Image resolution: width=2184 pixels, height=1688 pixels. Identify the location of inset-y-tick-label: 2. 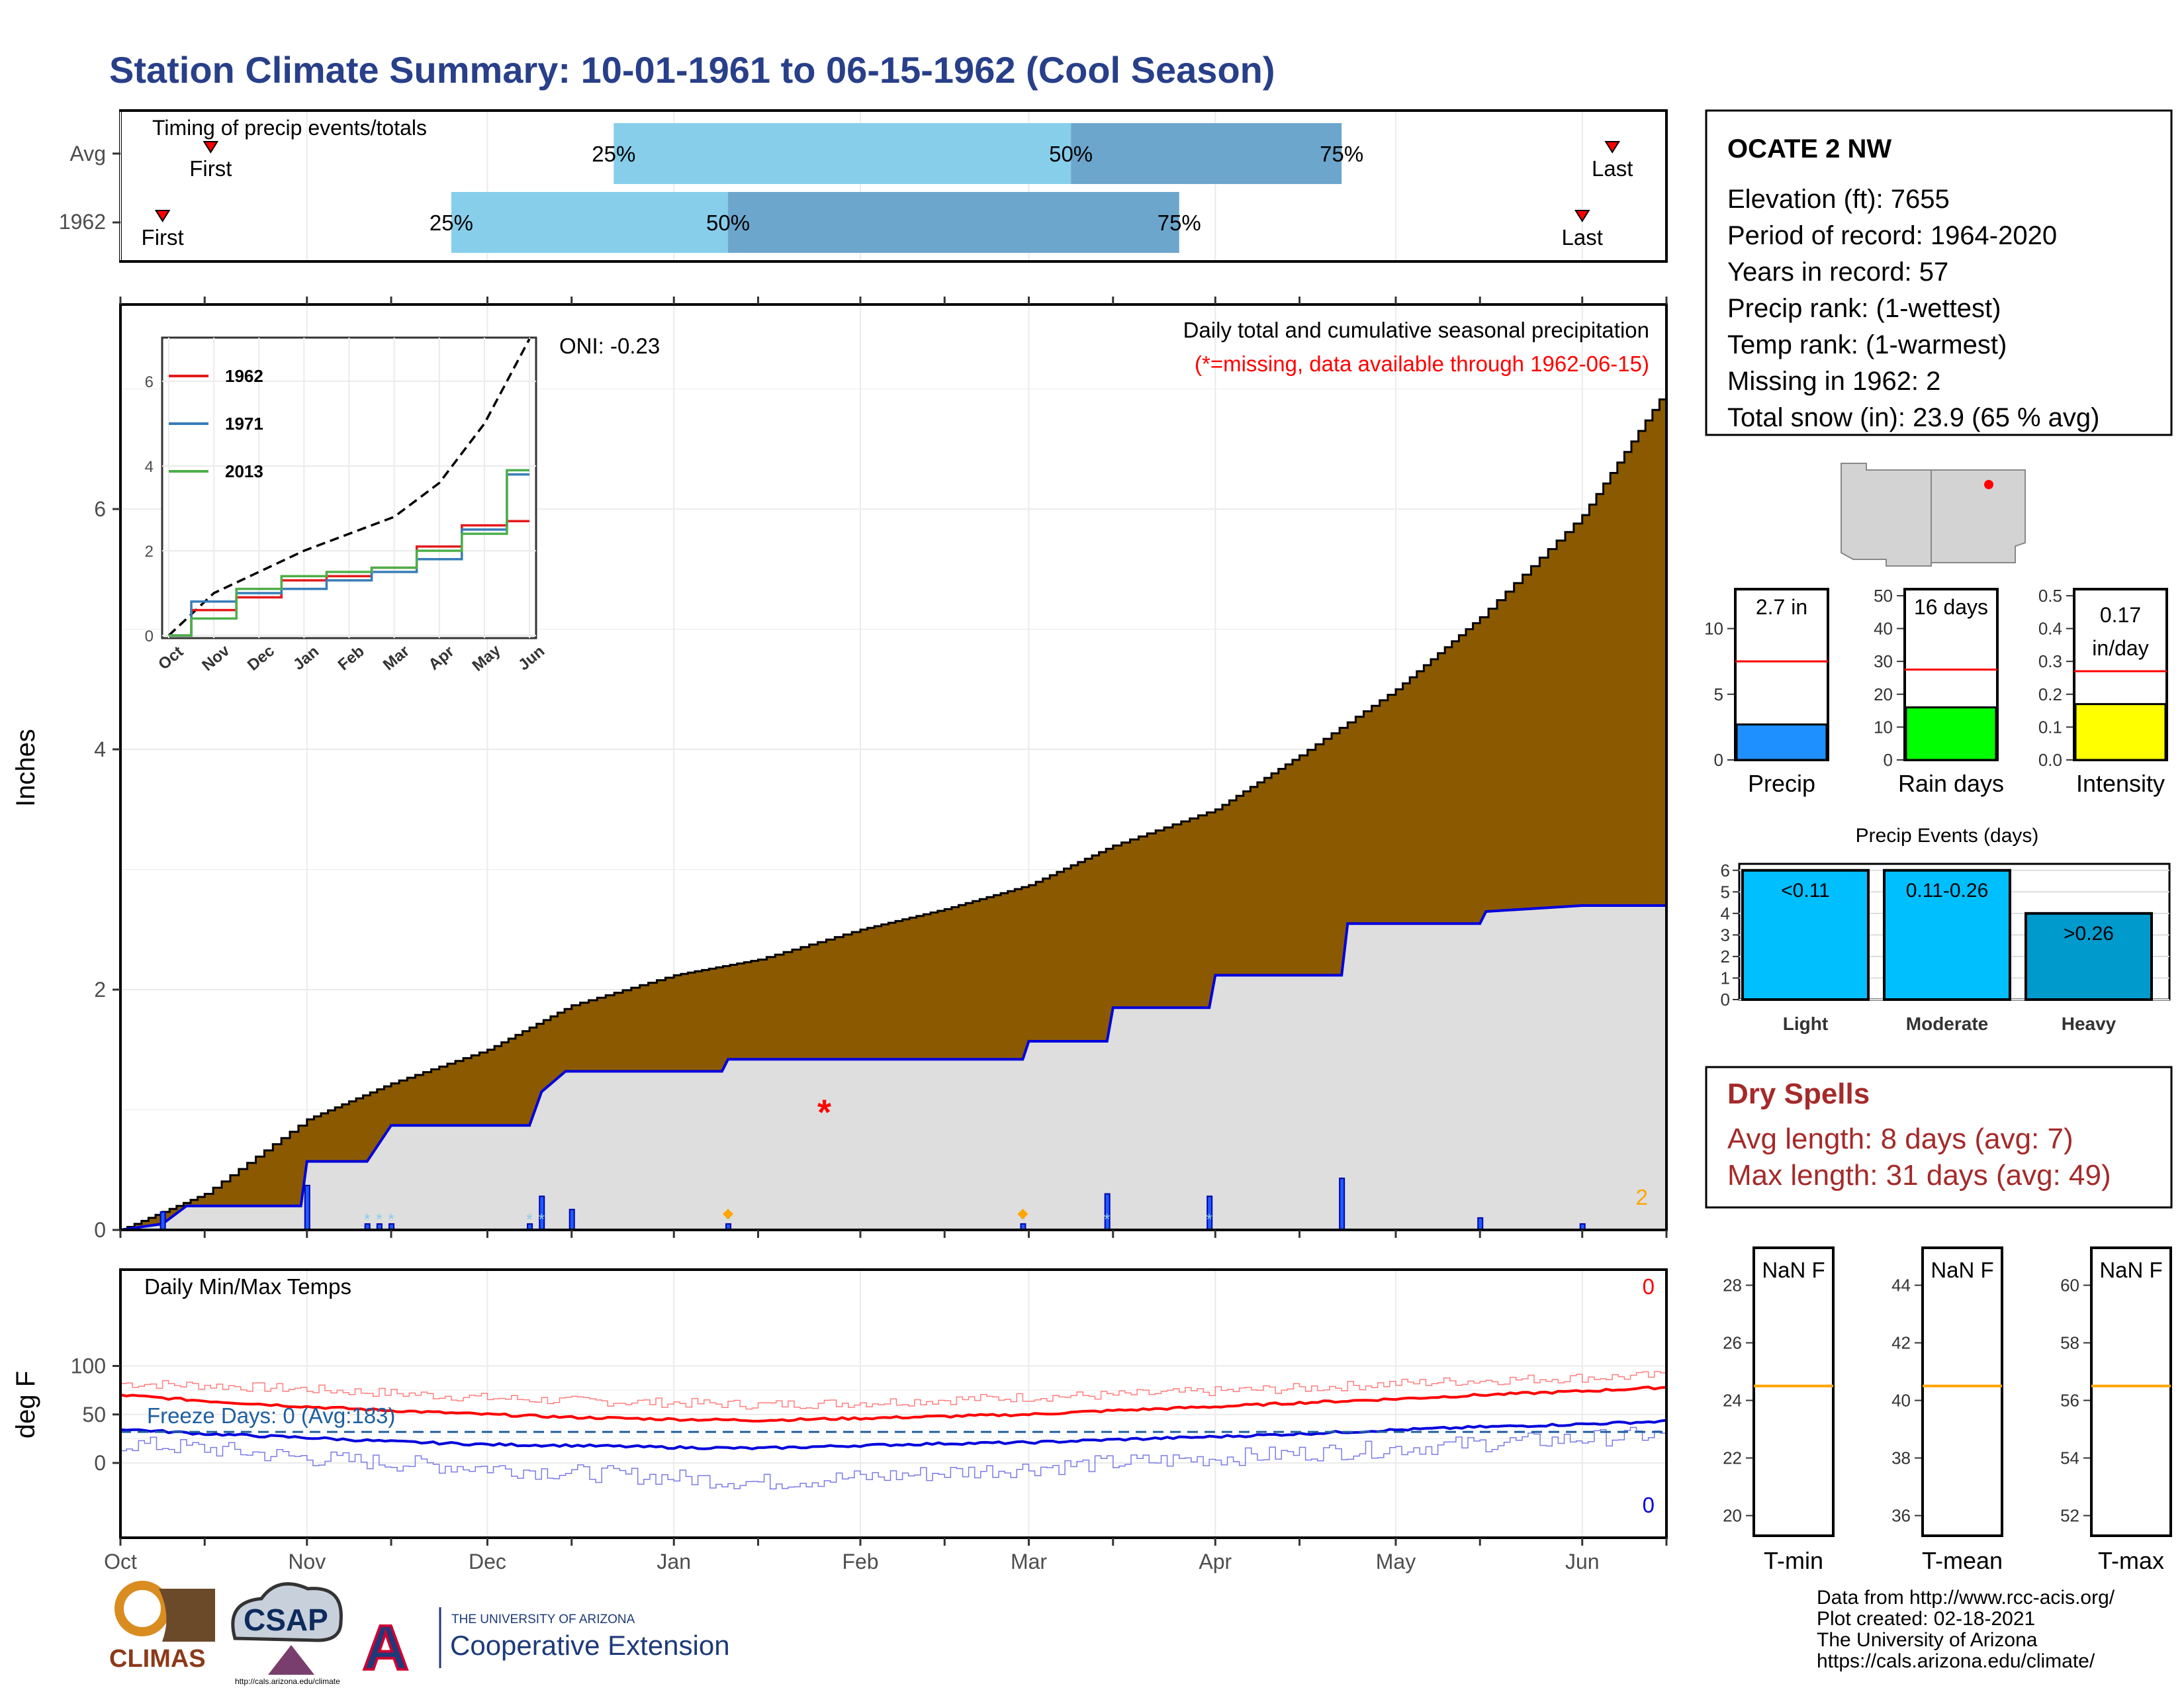
(149, 552).